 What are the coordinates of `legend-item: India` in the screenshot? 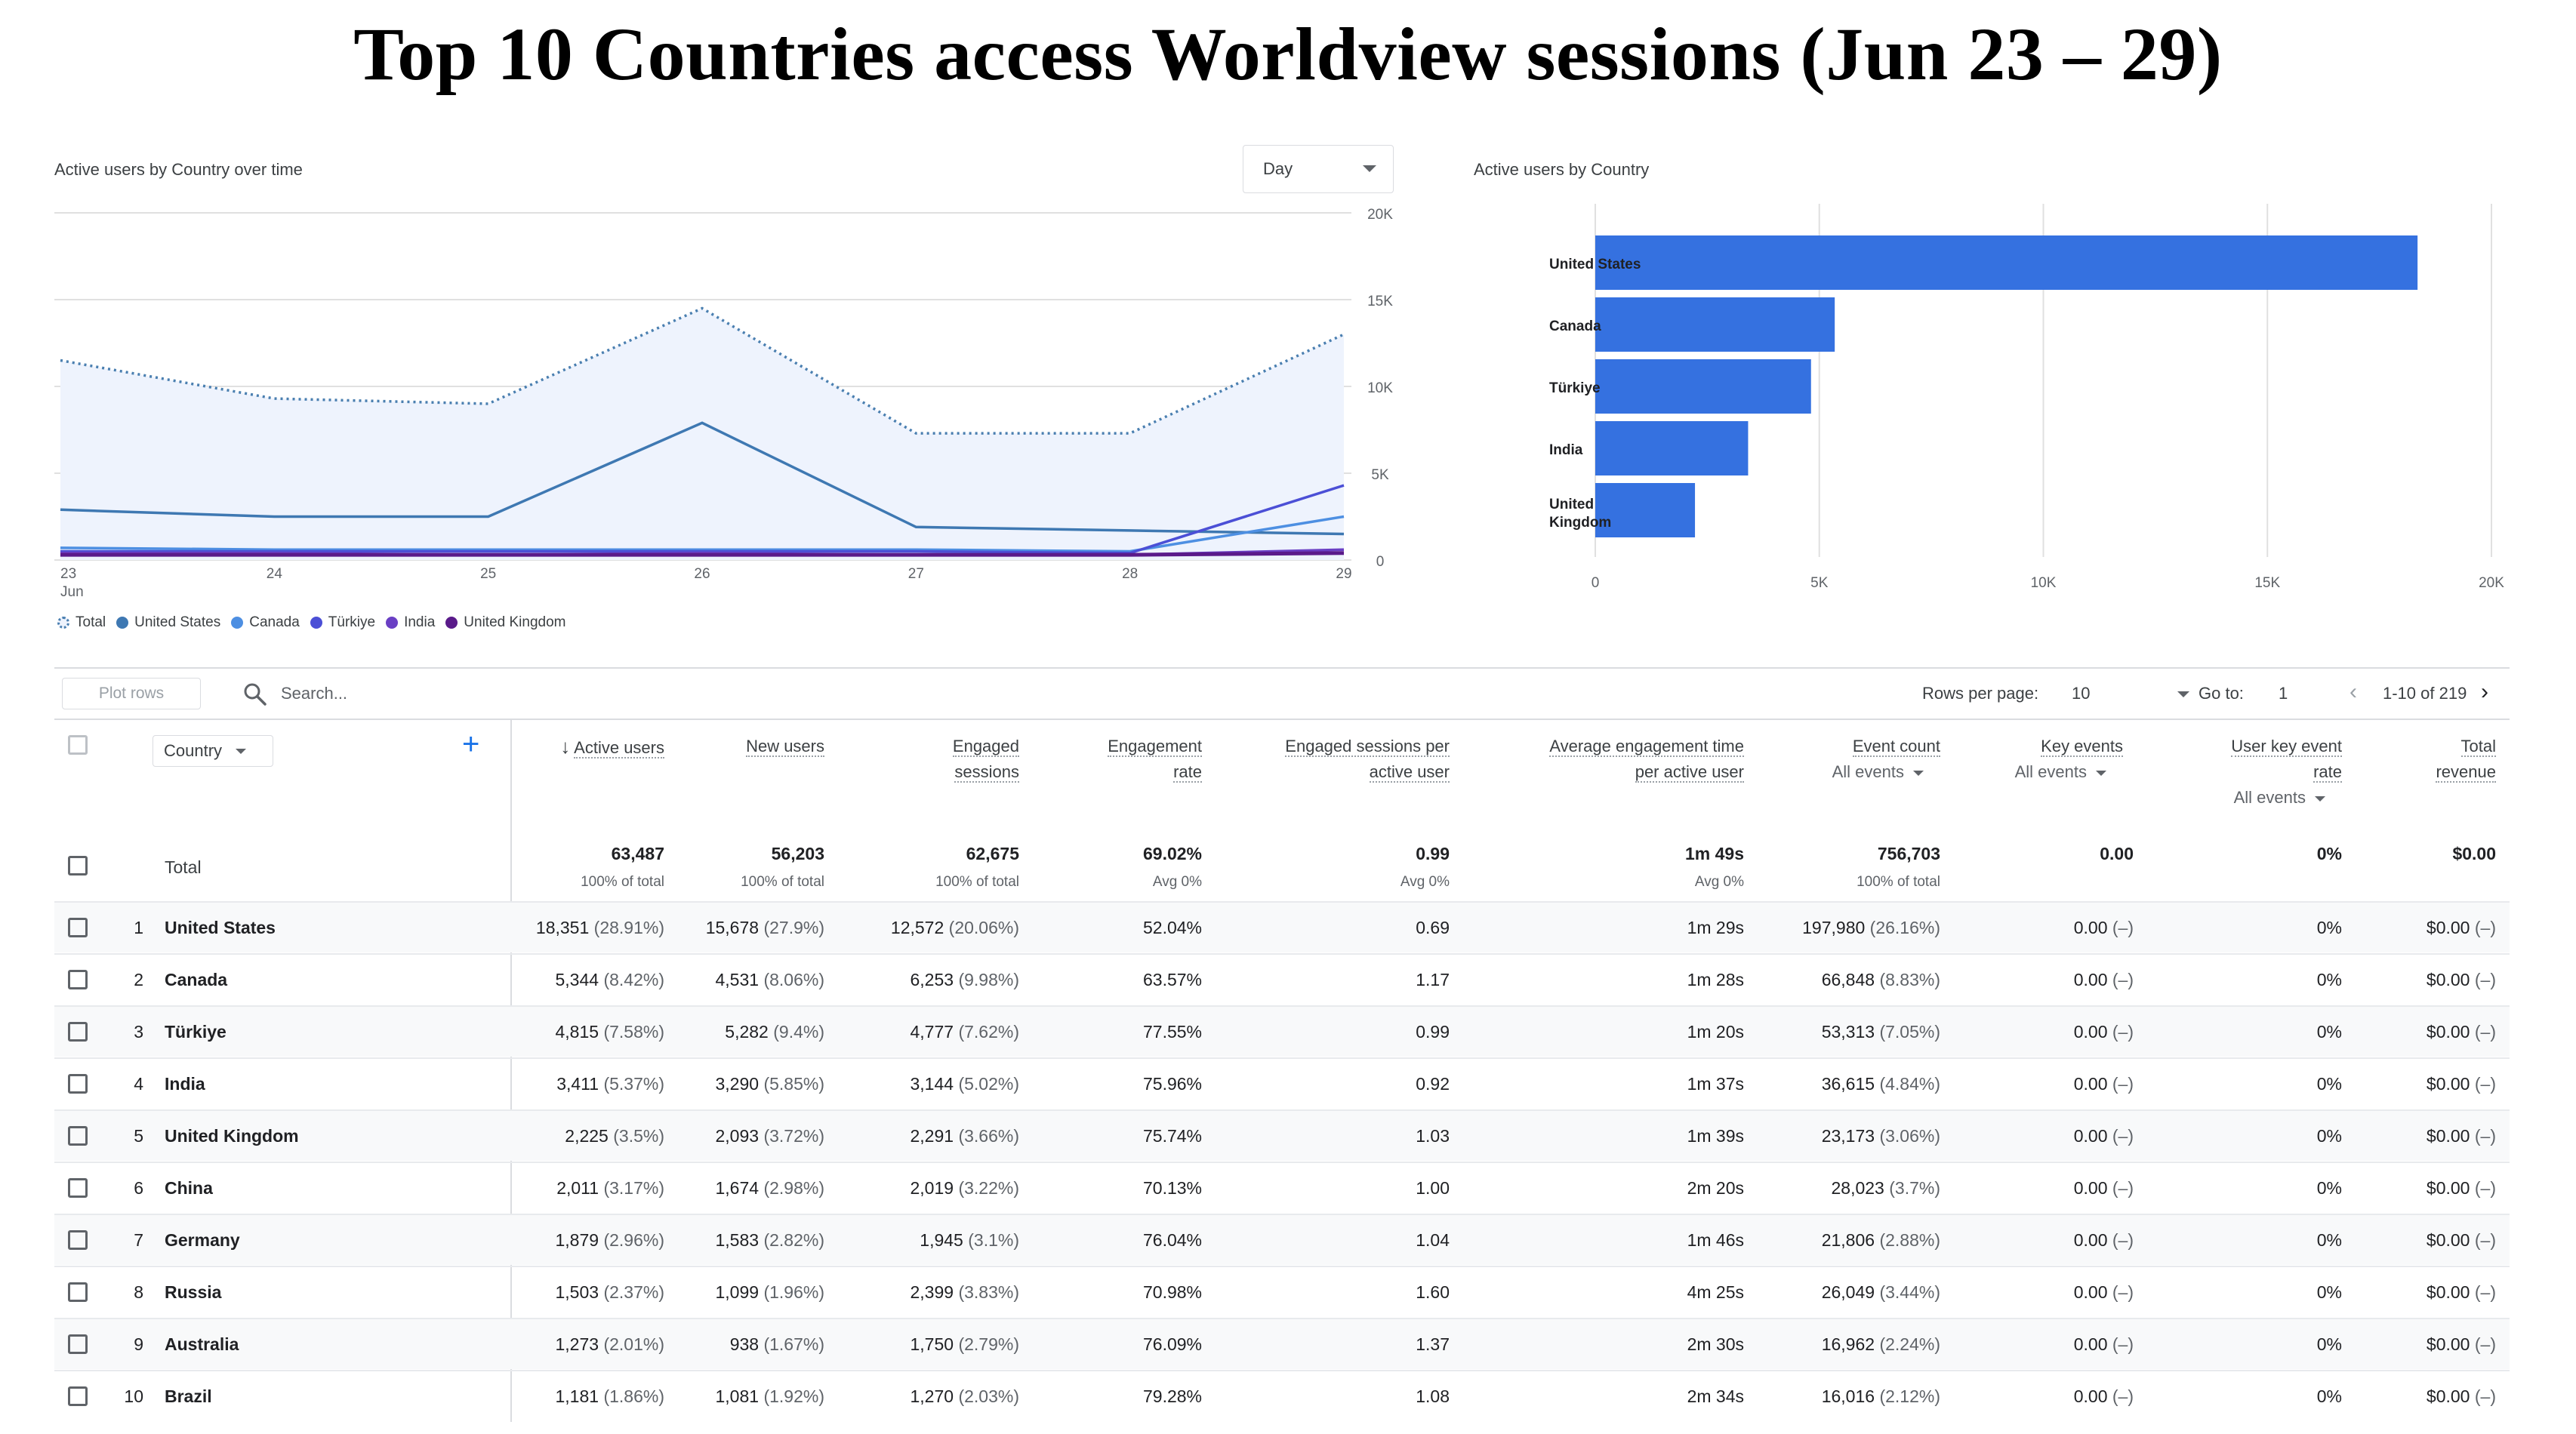 It's located at (410, 622).